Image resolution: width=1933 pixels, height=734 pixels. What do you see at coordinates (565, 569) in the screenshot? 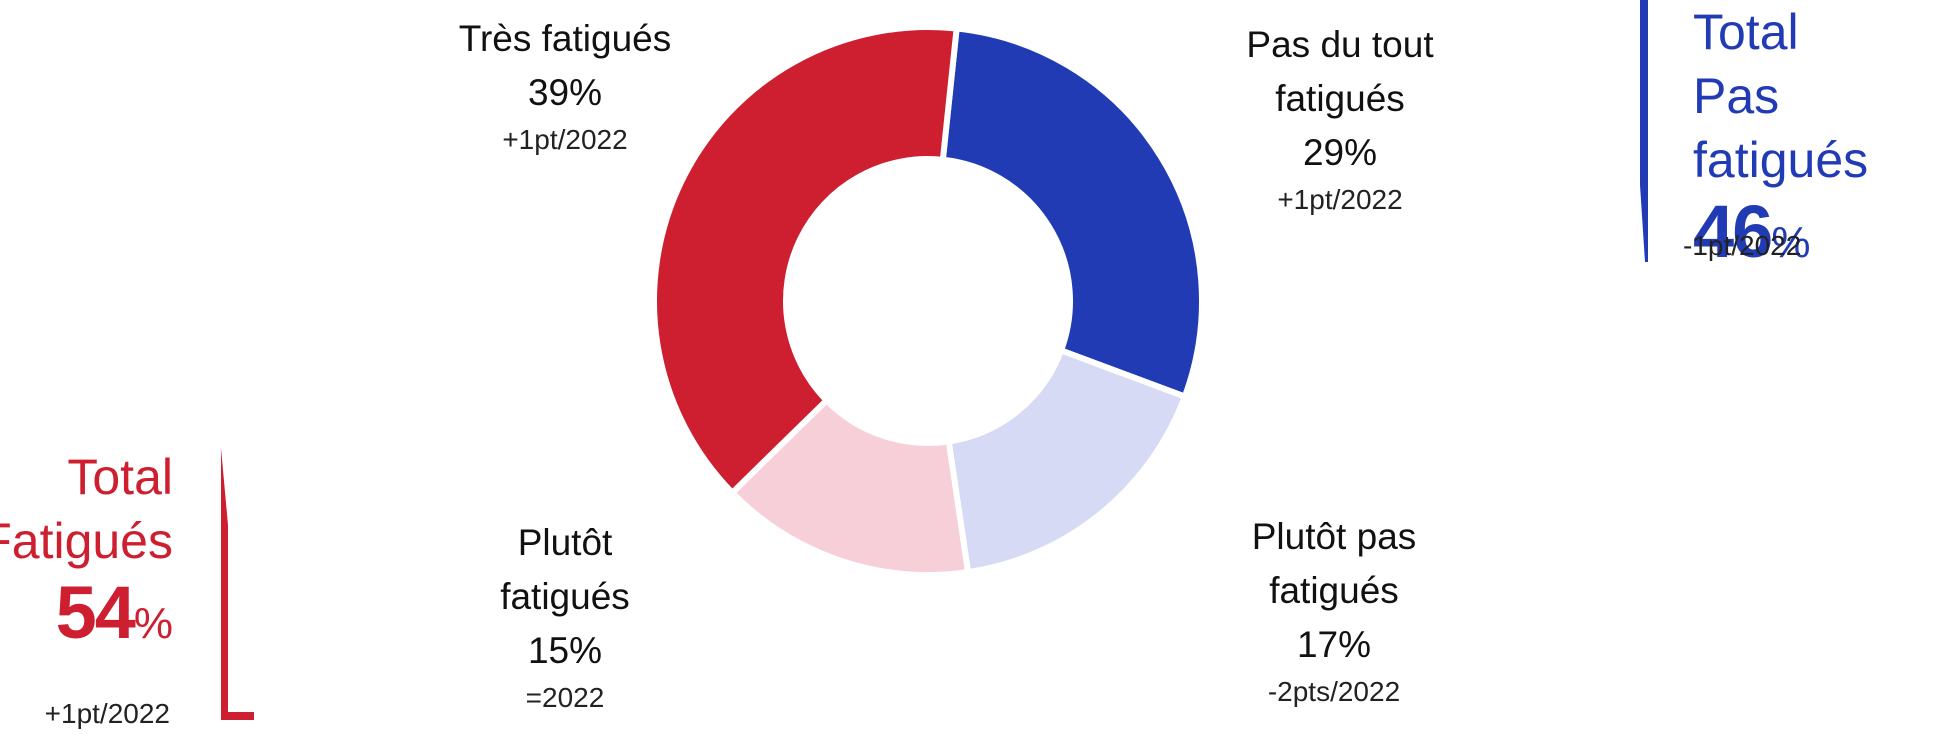
I see `category-name: Plutôt fatigués` at bounding box center [565, 569].